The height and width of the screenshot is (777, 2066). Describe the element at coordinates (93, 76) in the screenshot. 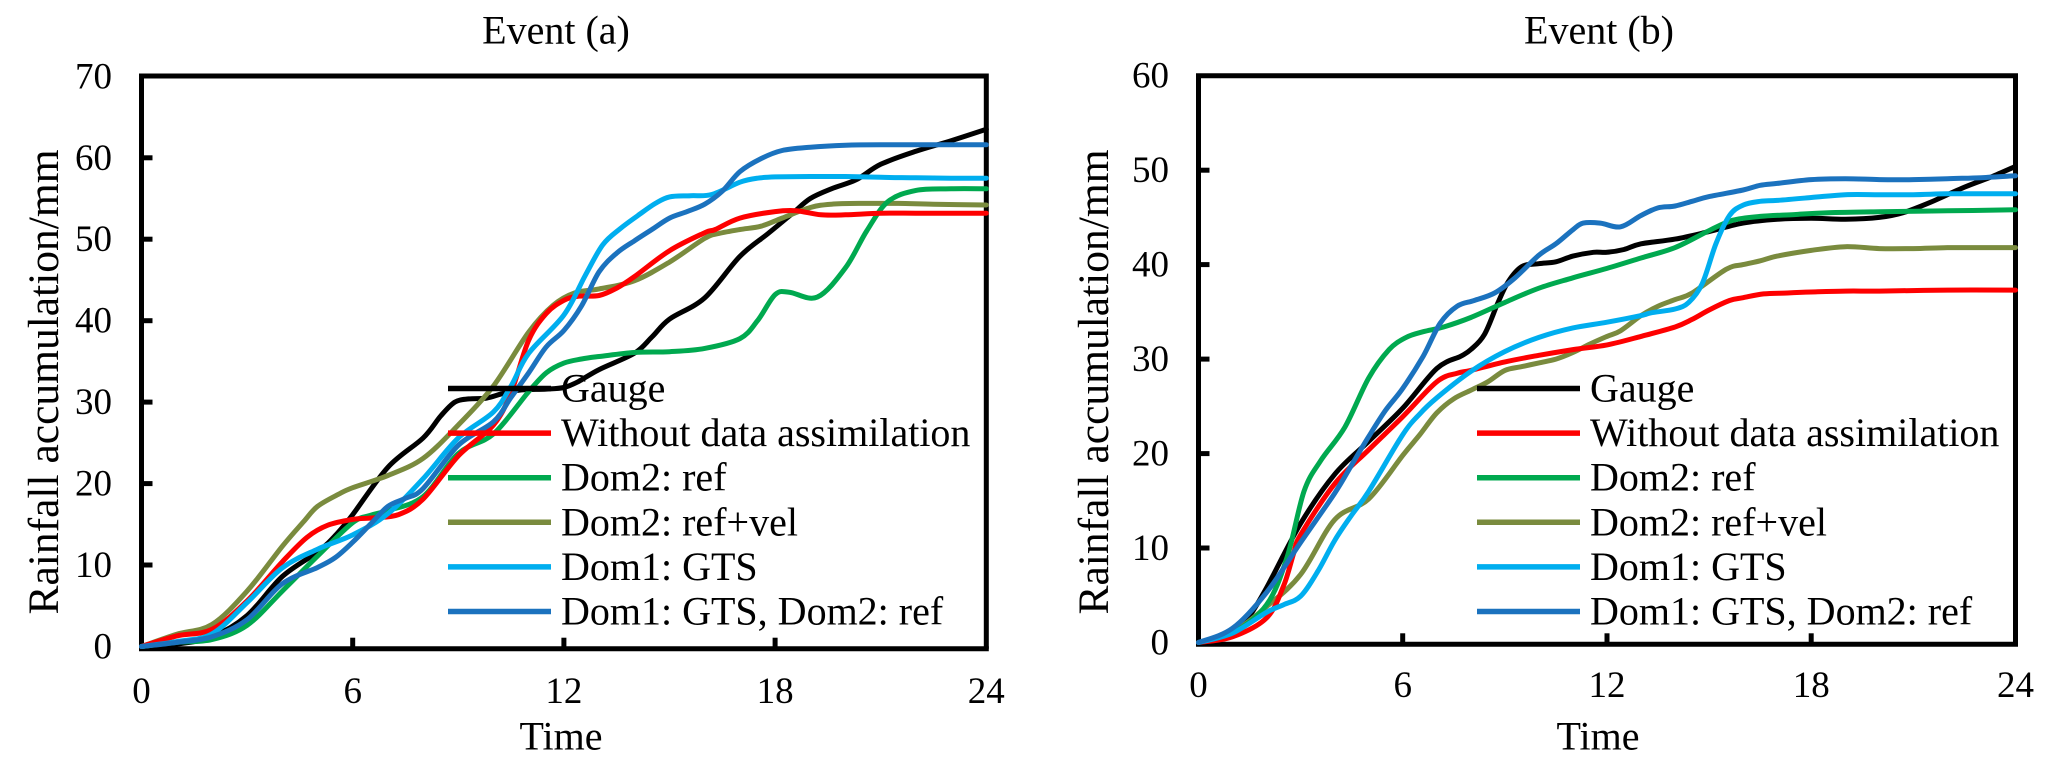

I see `svg-text: 70` at that location.